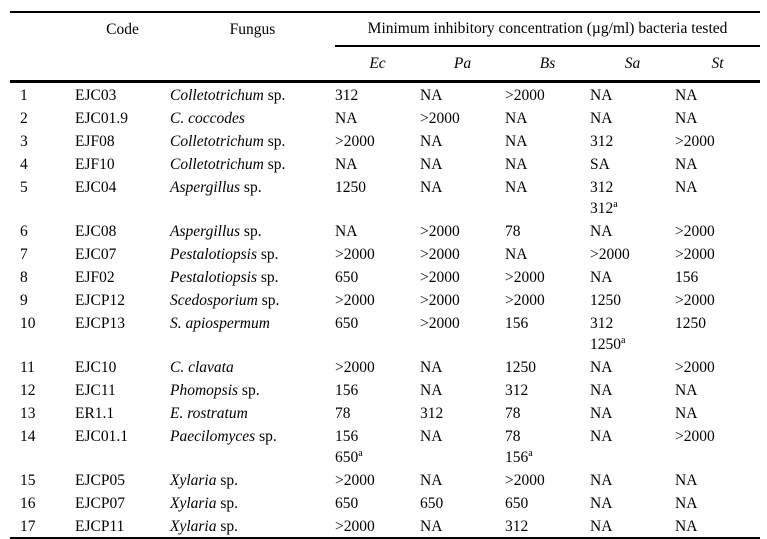  Describe the element at coordinates (202, 367) in the screenshot. I see `fungus-name: C. clavata` at that location.